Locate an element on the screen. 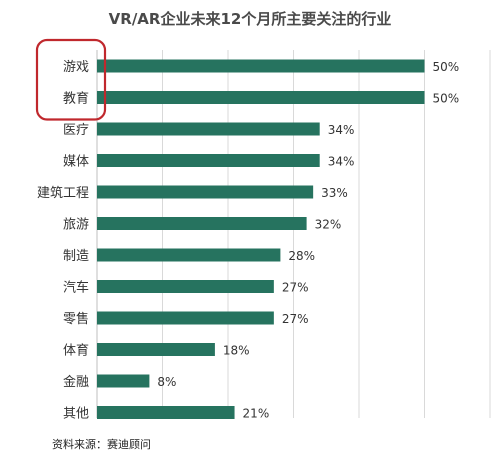  data-label: 32% is located at coordinates (328, 225).